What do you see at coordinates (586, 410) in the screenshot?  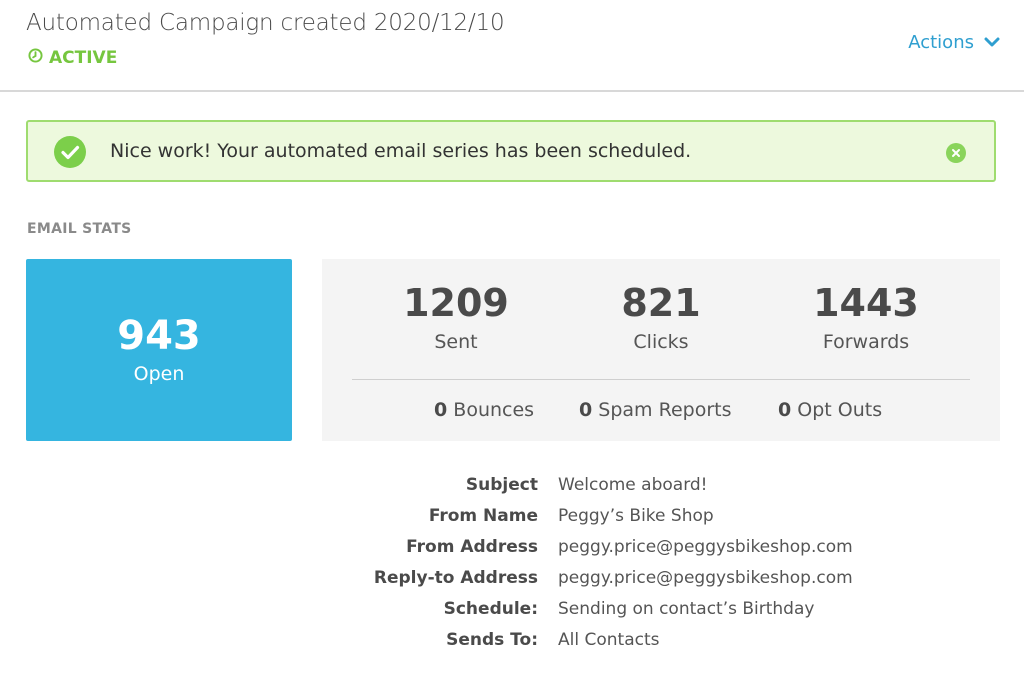 I see `spam-count: 0` at bounding box center [586, 410].